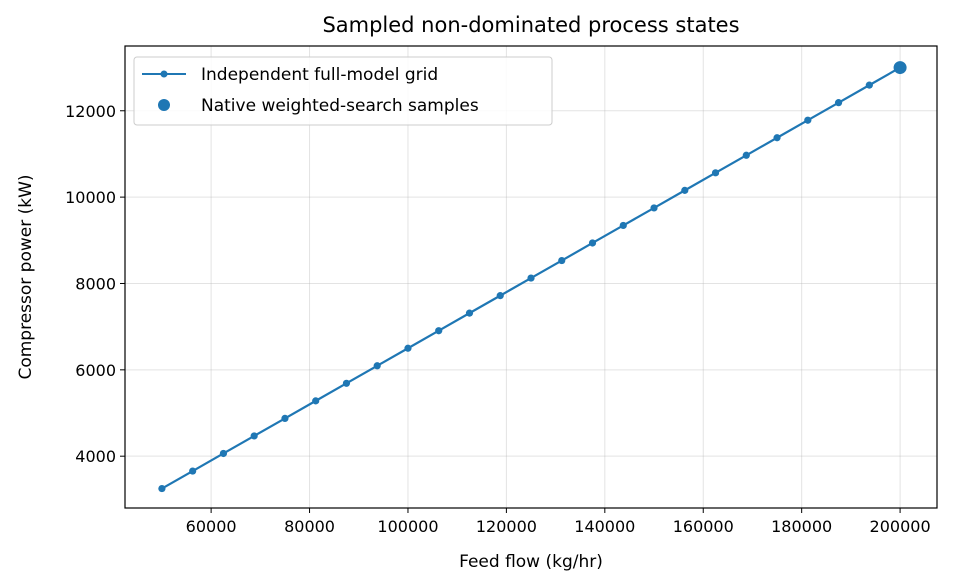  Describe the element at coordinates (164, 74) in the screenshot. I see `legend-line-dot` at that location.